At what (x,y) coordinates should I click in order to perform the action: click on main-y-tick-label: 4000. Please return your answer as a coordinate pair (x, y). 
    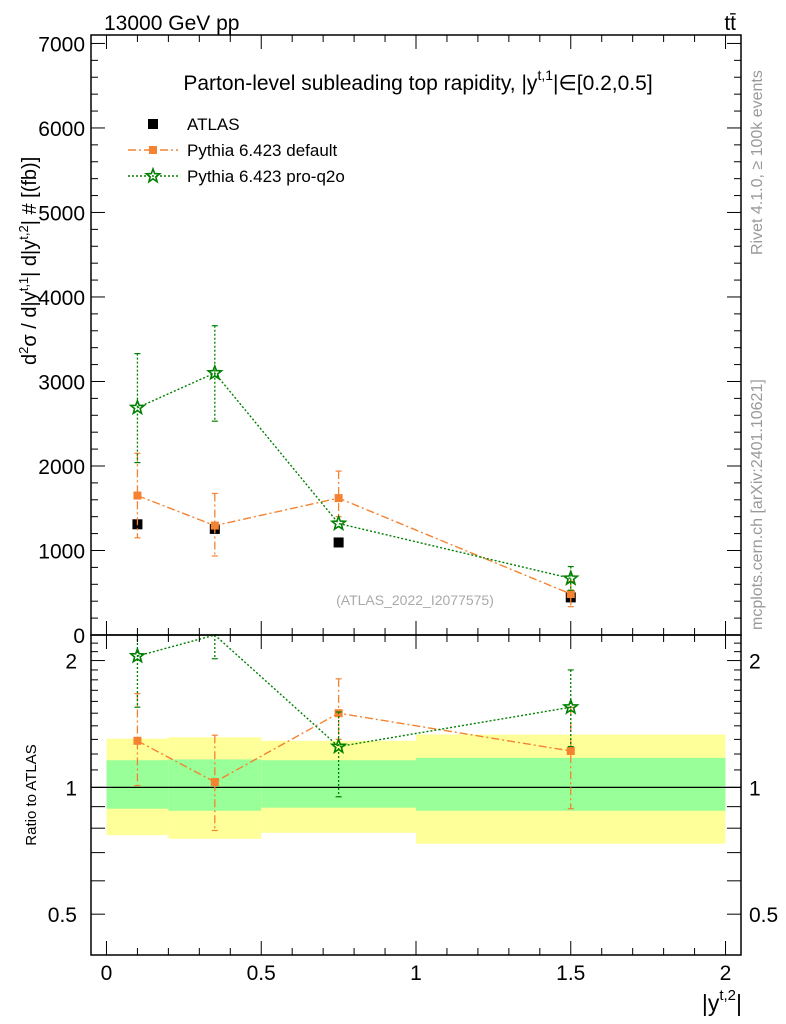
    Looking at the image, I should click on (61, 298).